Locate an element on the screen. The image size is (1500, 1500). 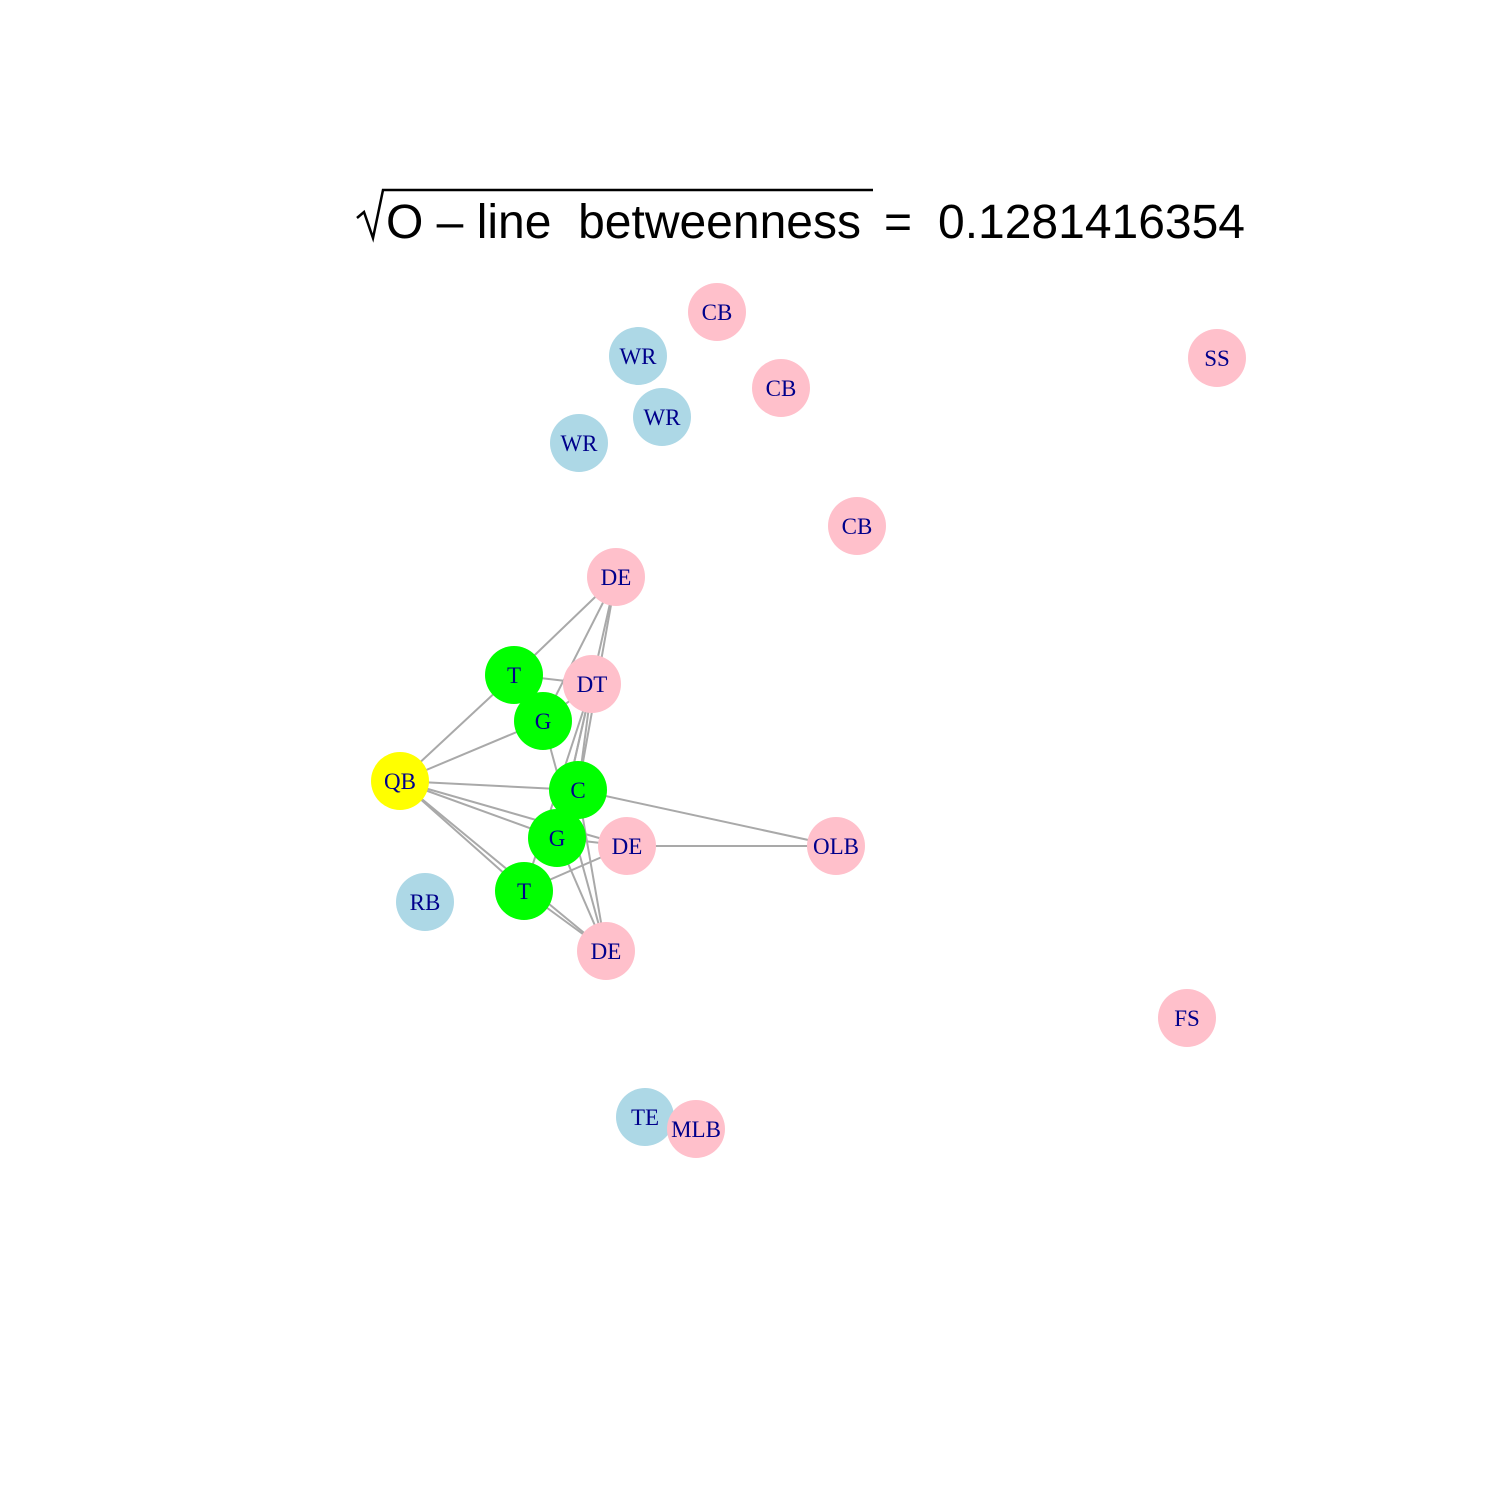
node-label-cb1: CB is located at coordinates (717, 312).